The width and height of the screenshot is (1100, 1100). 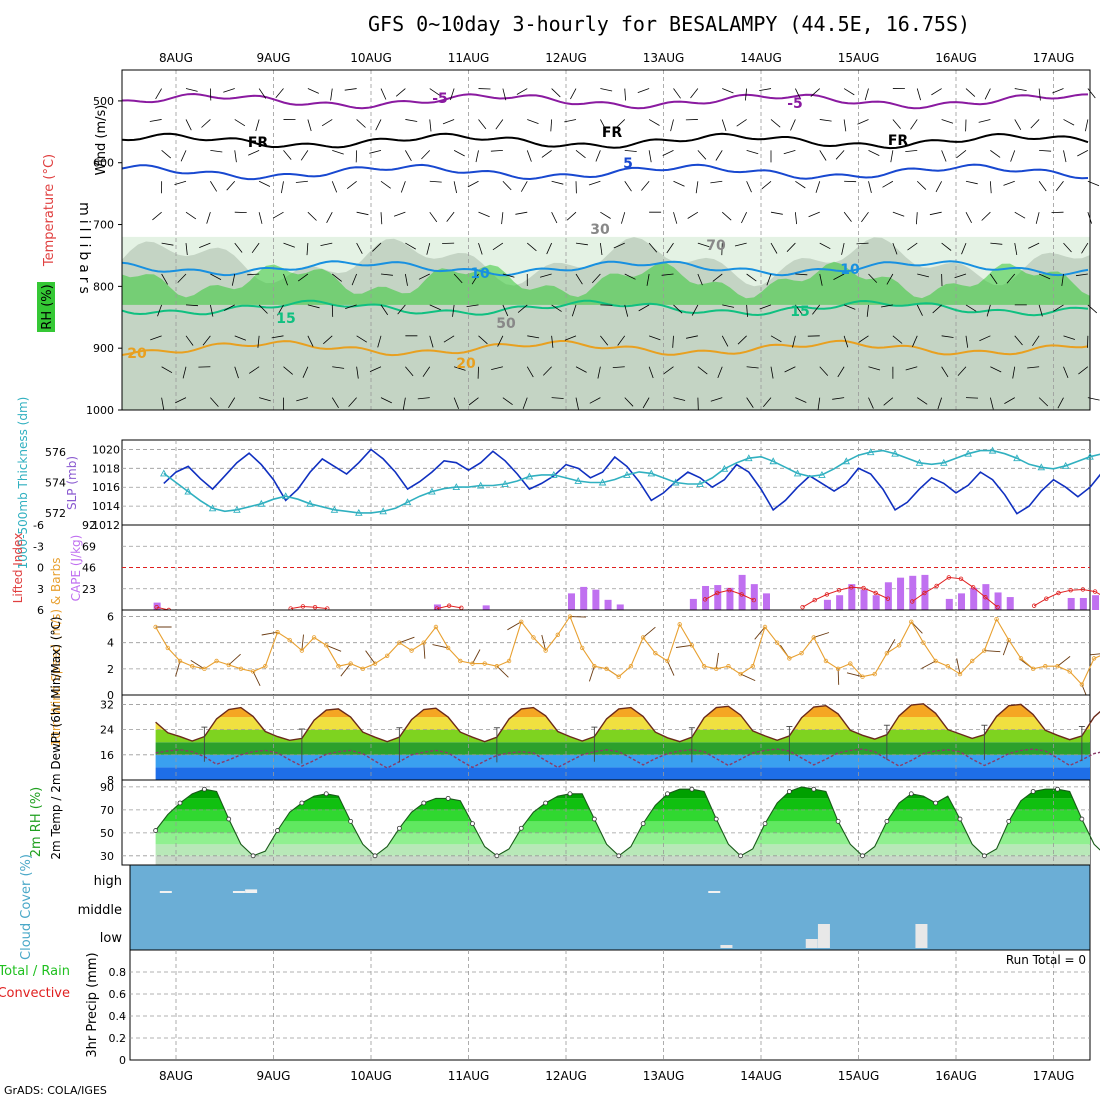 I want to click on lifted-index-line, so click(x=955, y=592).